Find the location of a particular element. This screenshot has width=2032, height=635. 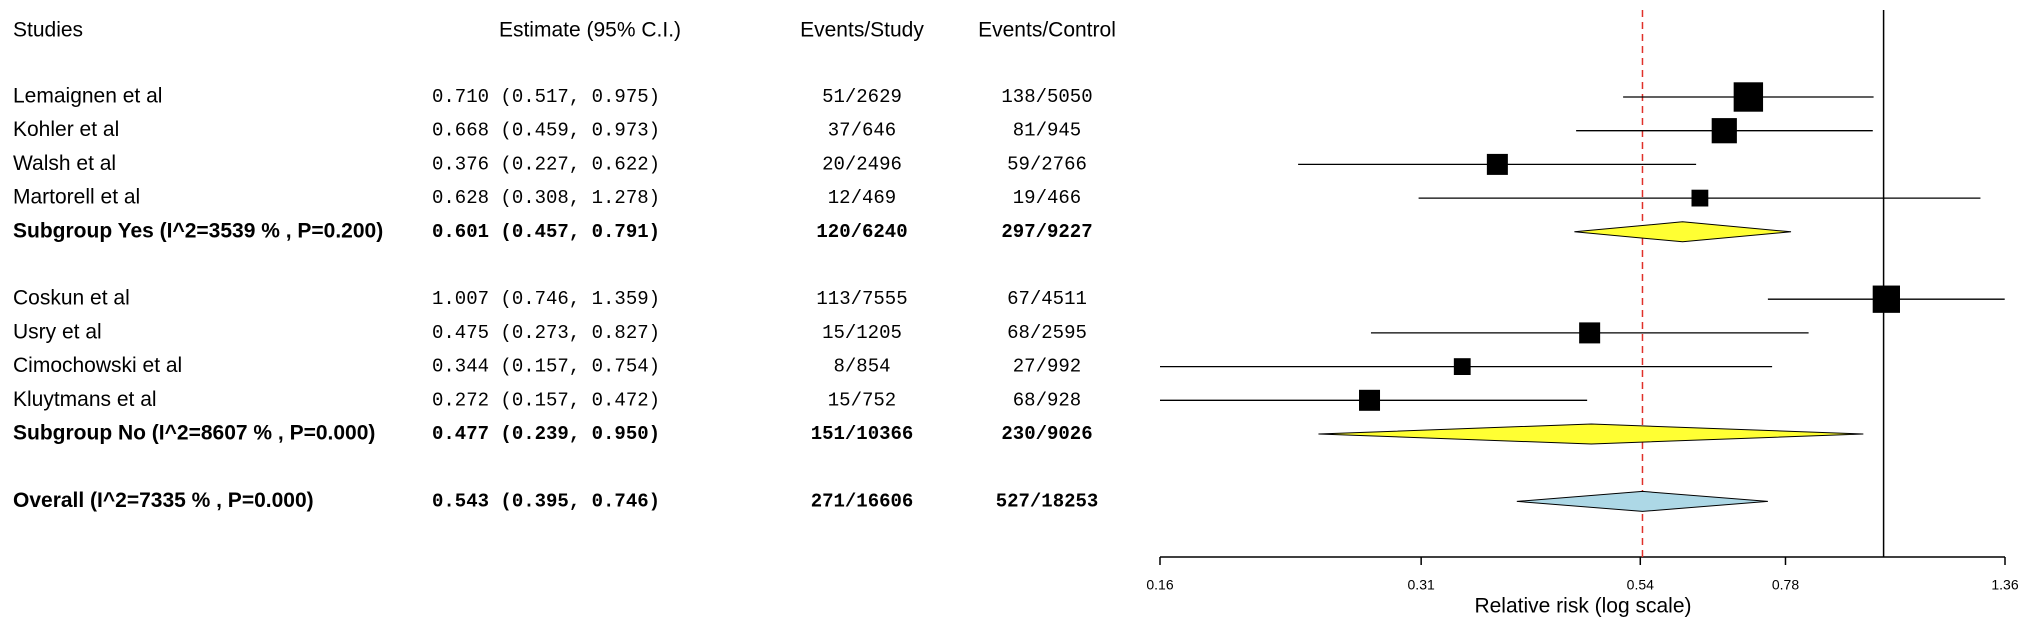

events-study: 151/10366 is located at coordinates (862, 434).